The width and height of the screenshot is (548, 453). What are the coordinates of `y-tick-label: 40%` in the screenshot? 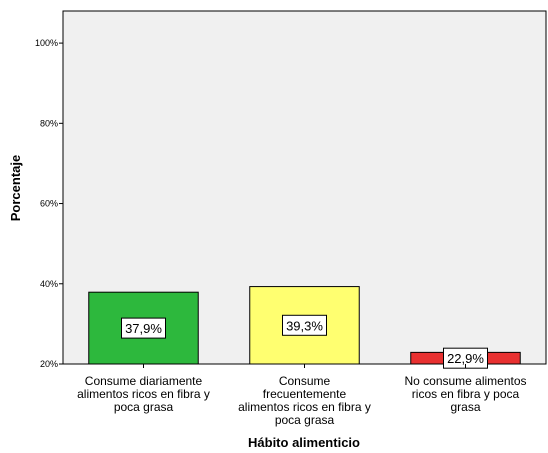 It's located at (49, 284).